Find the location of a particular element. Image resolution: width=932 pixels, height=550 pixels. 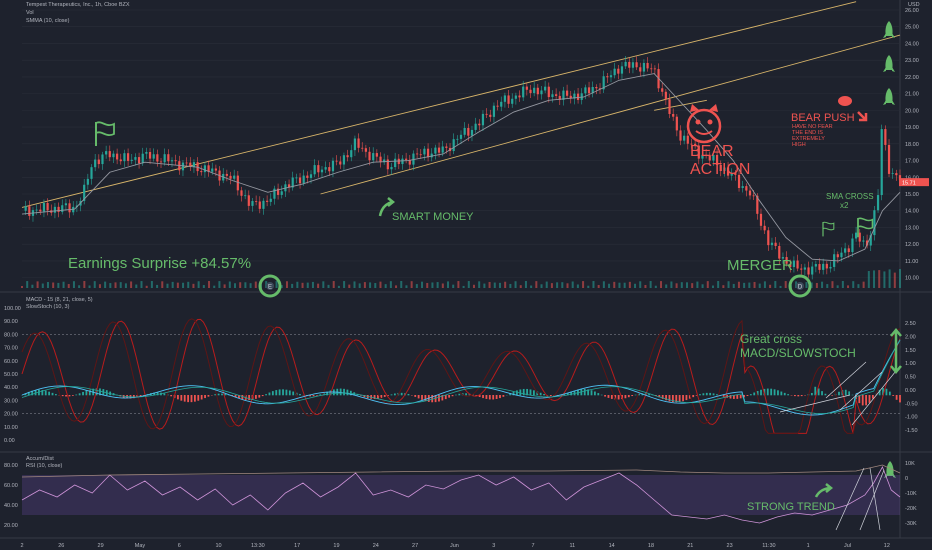

earnings-icon-ring is located at coordinates (270, 286).